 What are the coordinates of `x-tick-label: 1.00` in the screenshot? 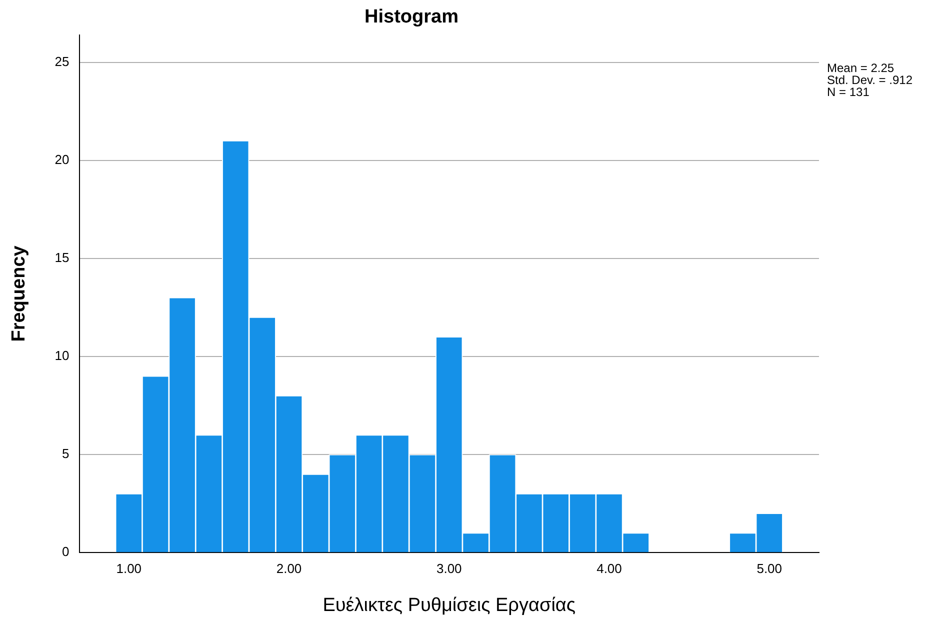 It's located at (129, 568).